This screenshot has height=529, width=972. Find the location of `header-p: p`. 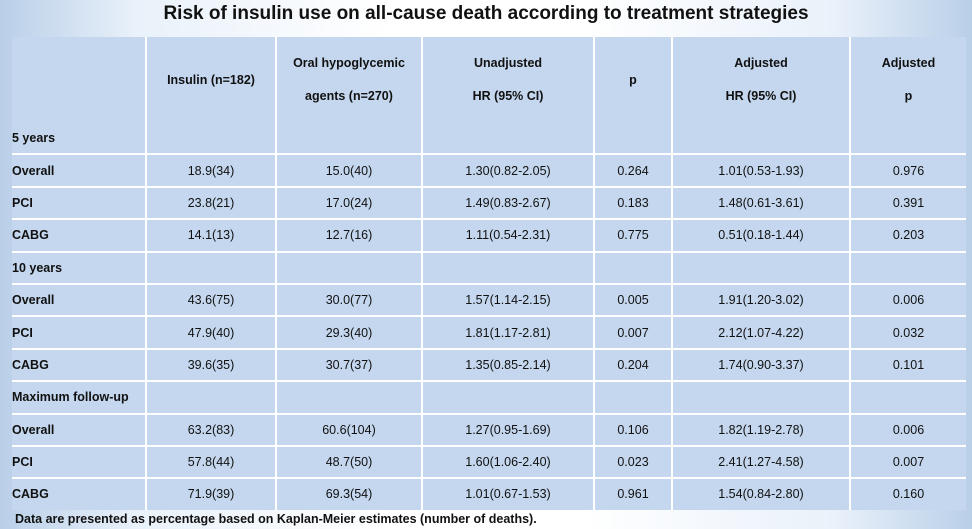

header-p: p is located at coordinates (632, 80).